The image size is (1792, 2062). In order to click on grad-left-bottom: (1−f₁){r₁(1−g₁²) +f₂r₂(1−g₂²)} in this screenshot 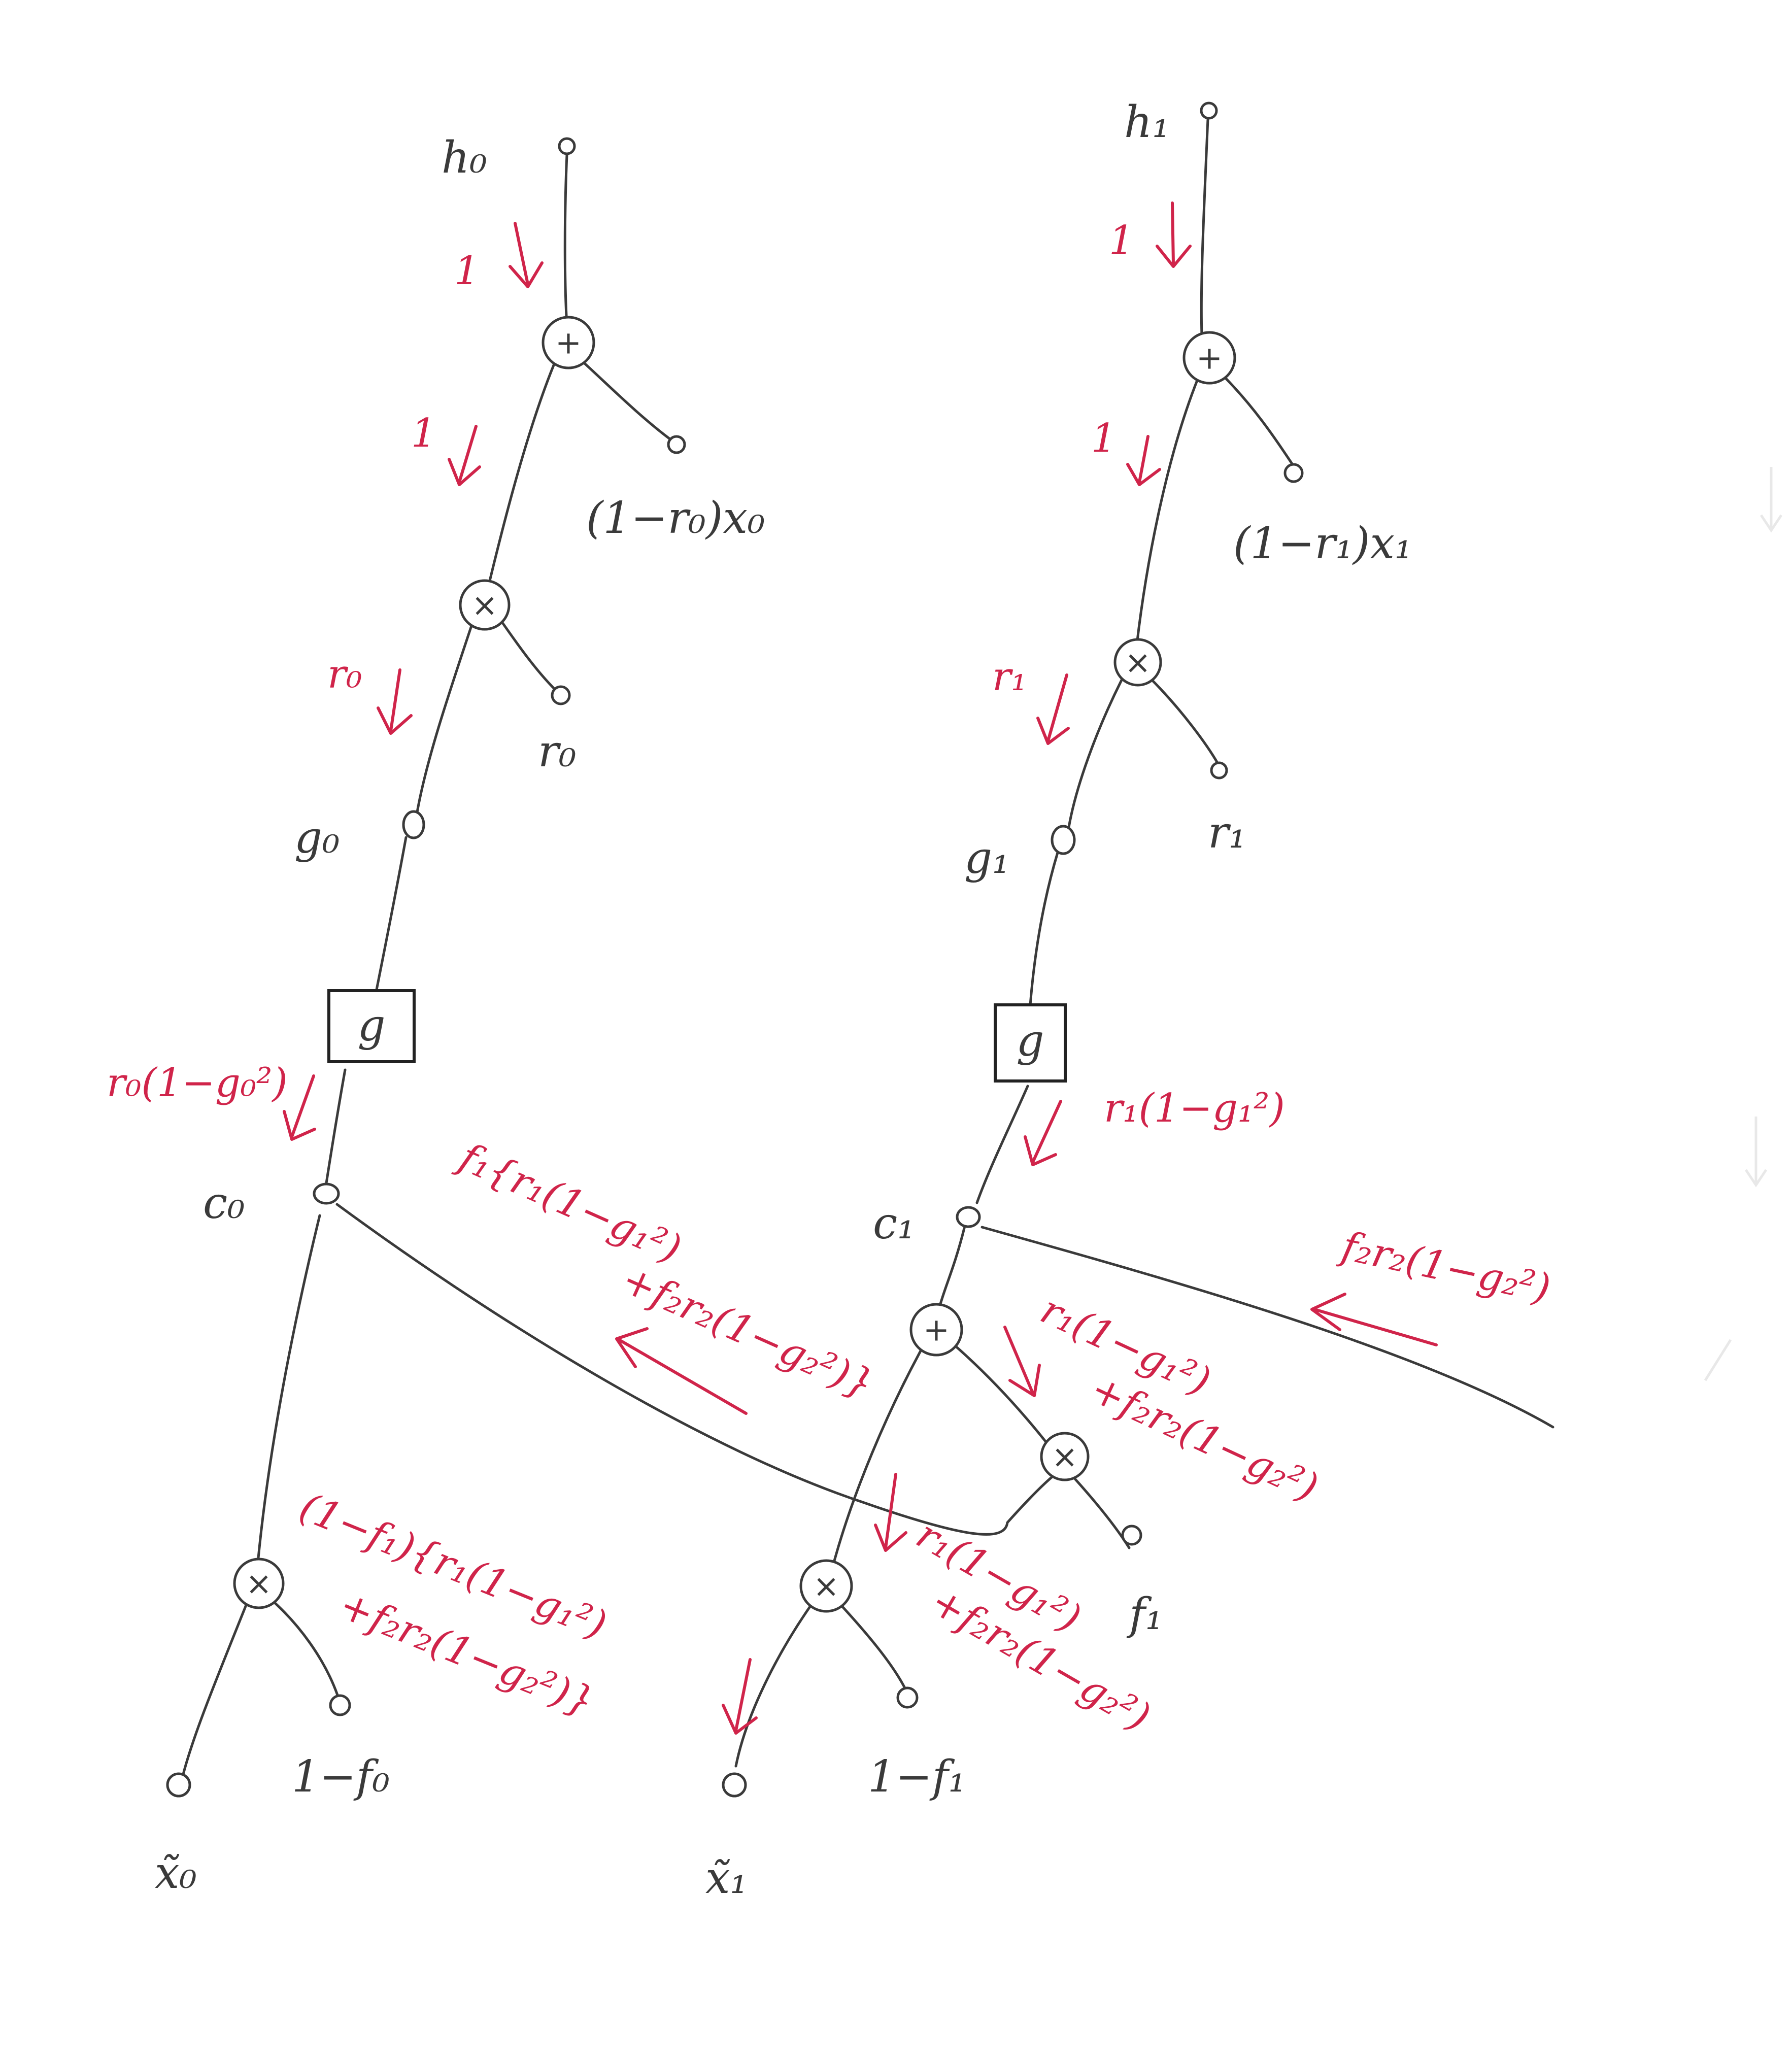, I will do `click(453, 1605)`.